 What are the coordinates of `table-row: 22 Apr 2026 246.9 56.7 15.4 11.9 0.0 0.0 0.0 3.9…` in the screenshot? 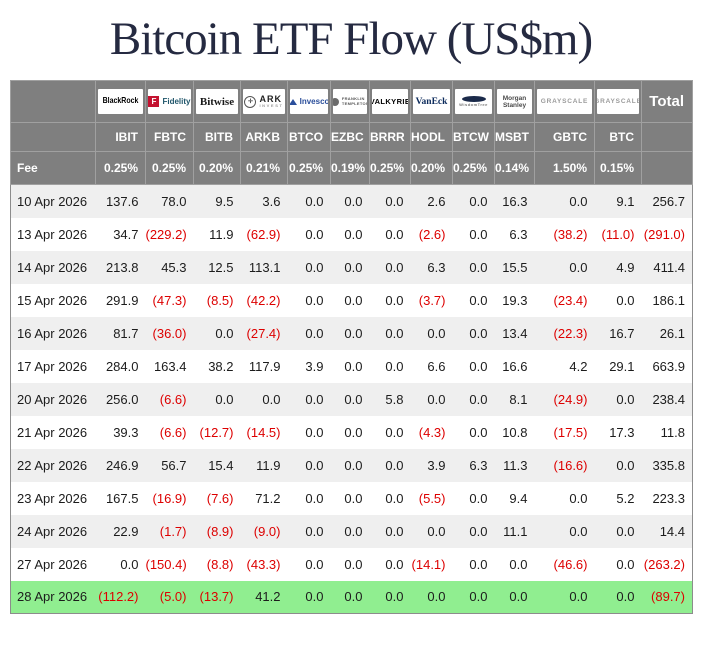 It's located at (351, 465).